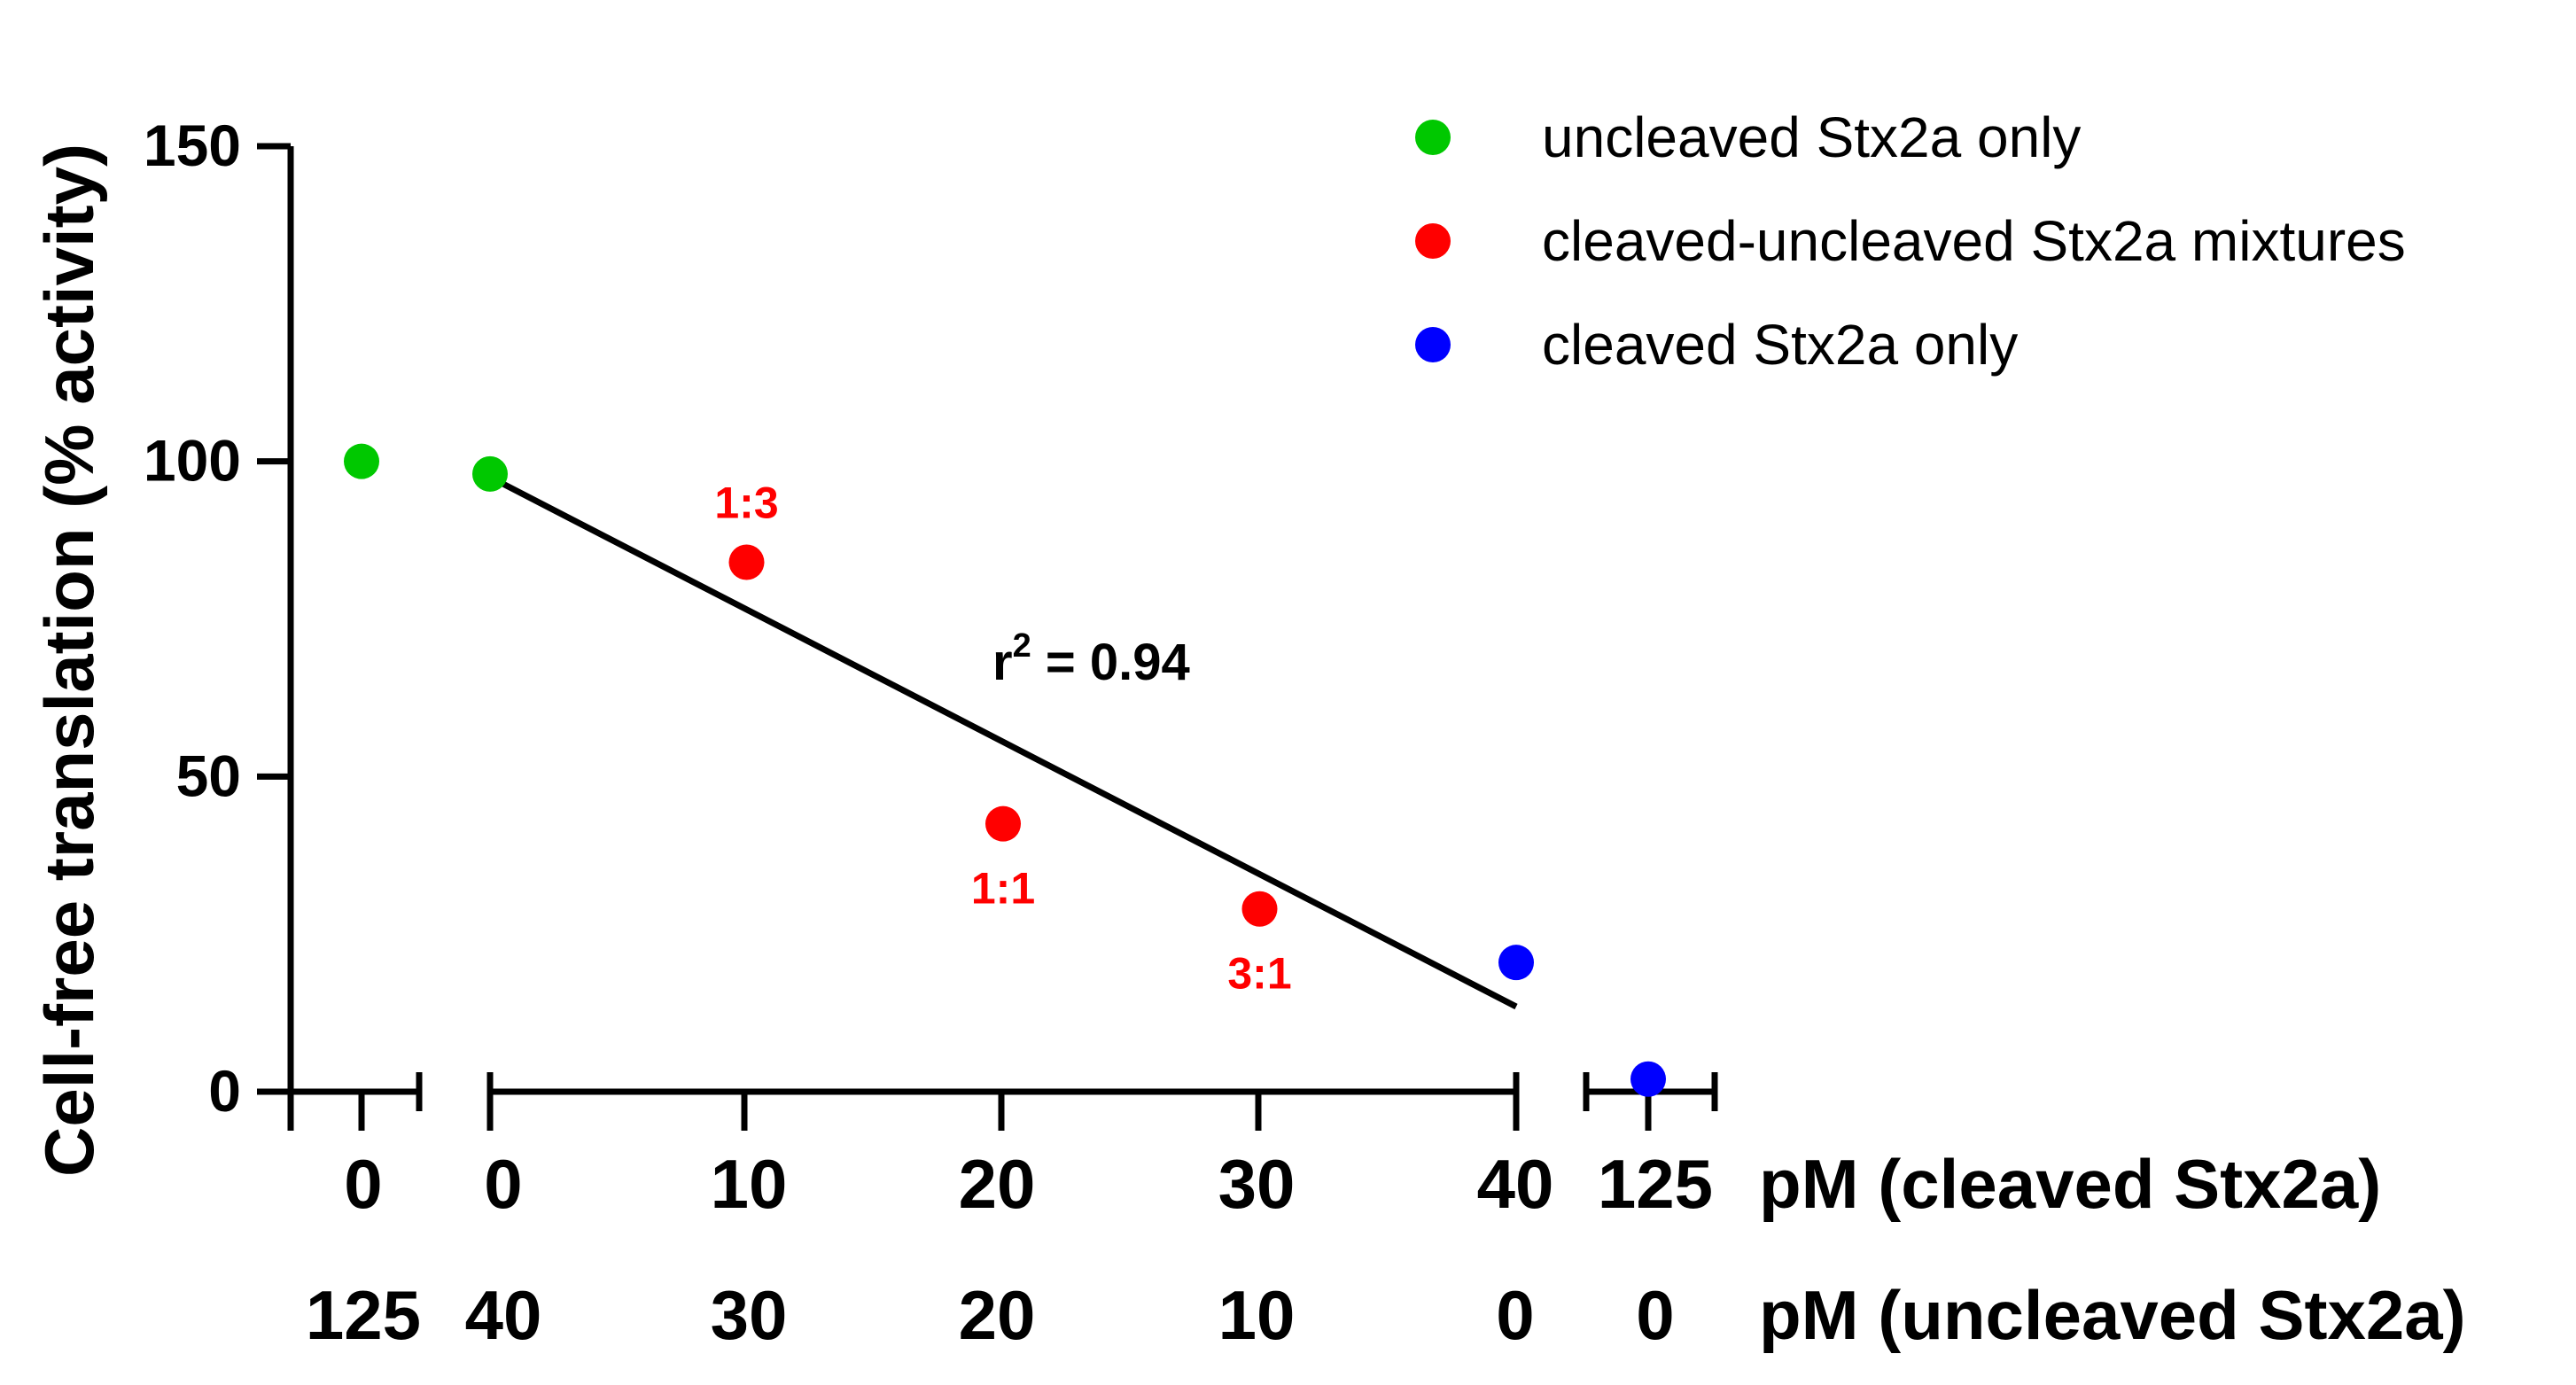 The width and height of the screenshot is (2576, 1385). What do you see at coordinates (209, 775) in the screenshot?
I see `y-tick-label: 50` at bounding box center [209, 775].